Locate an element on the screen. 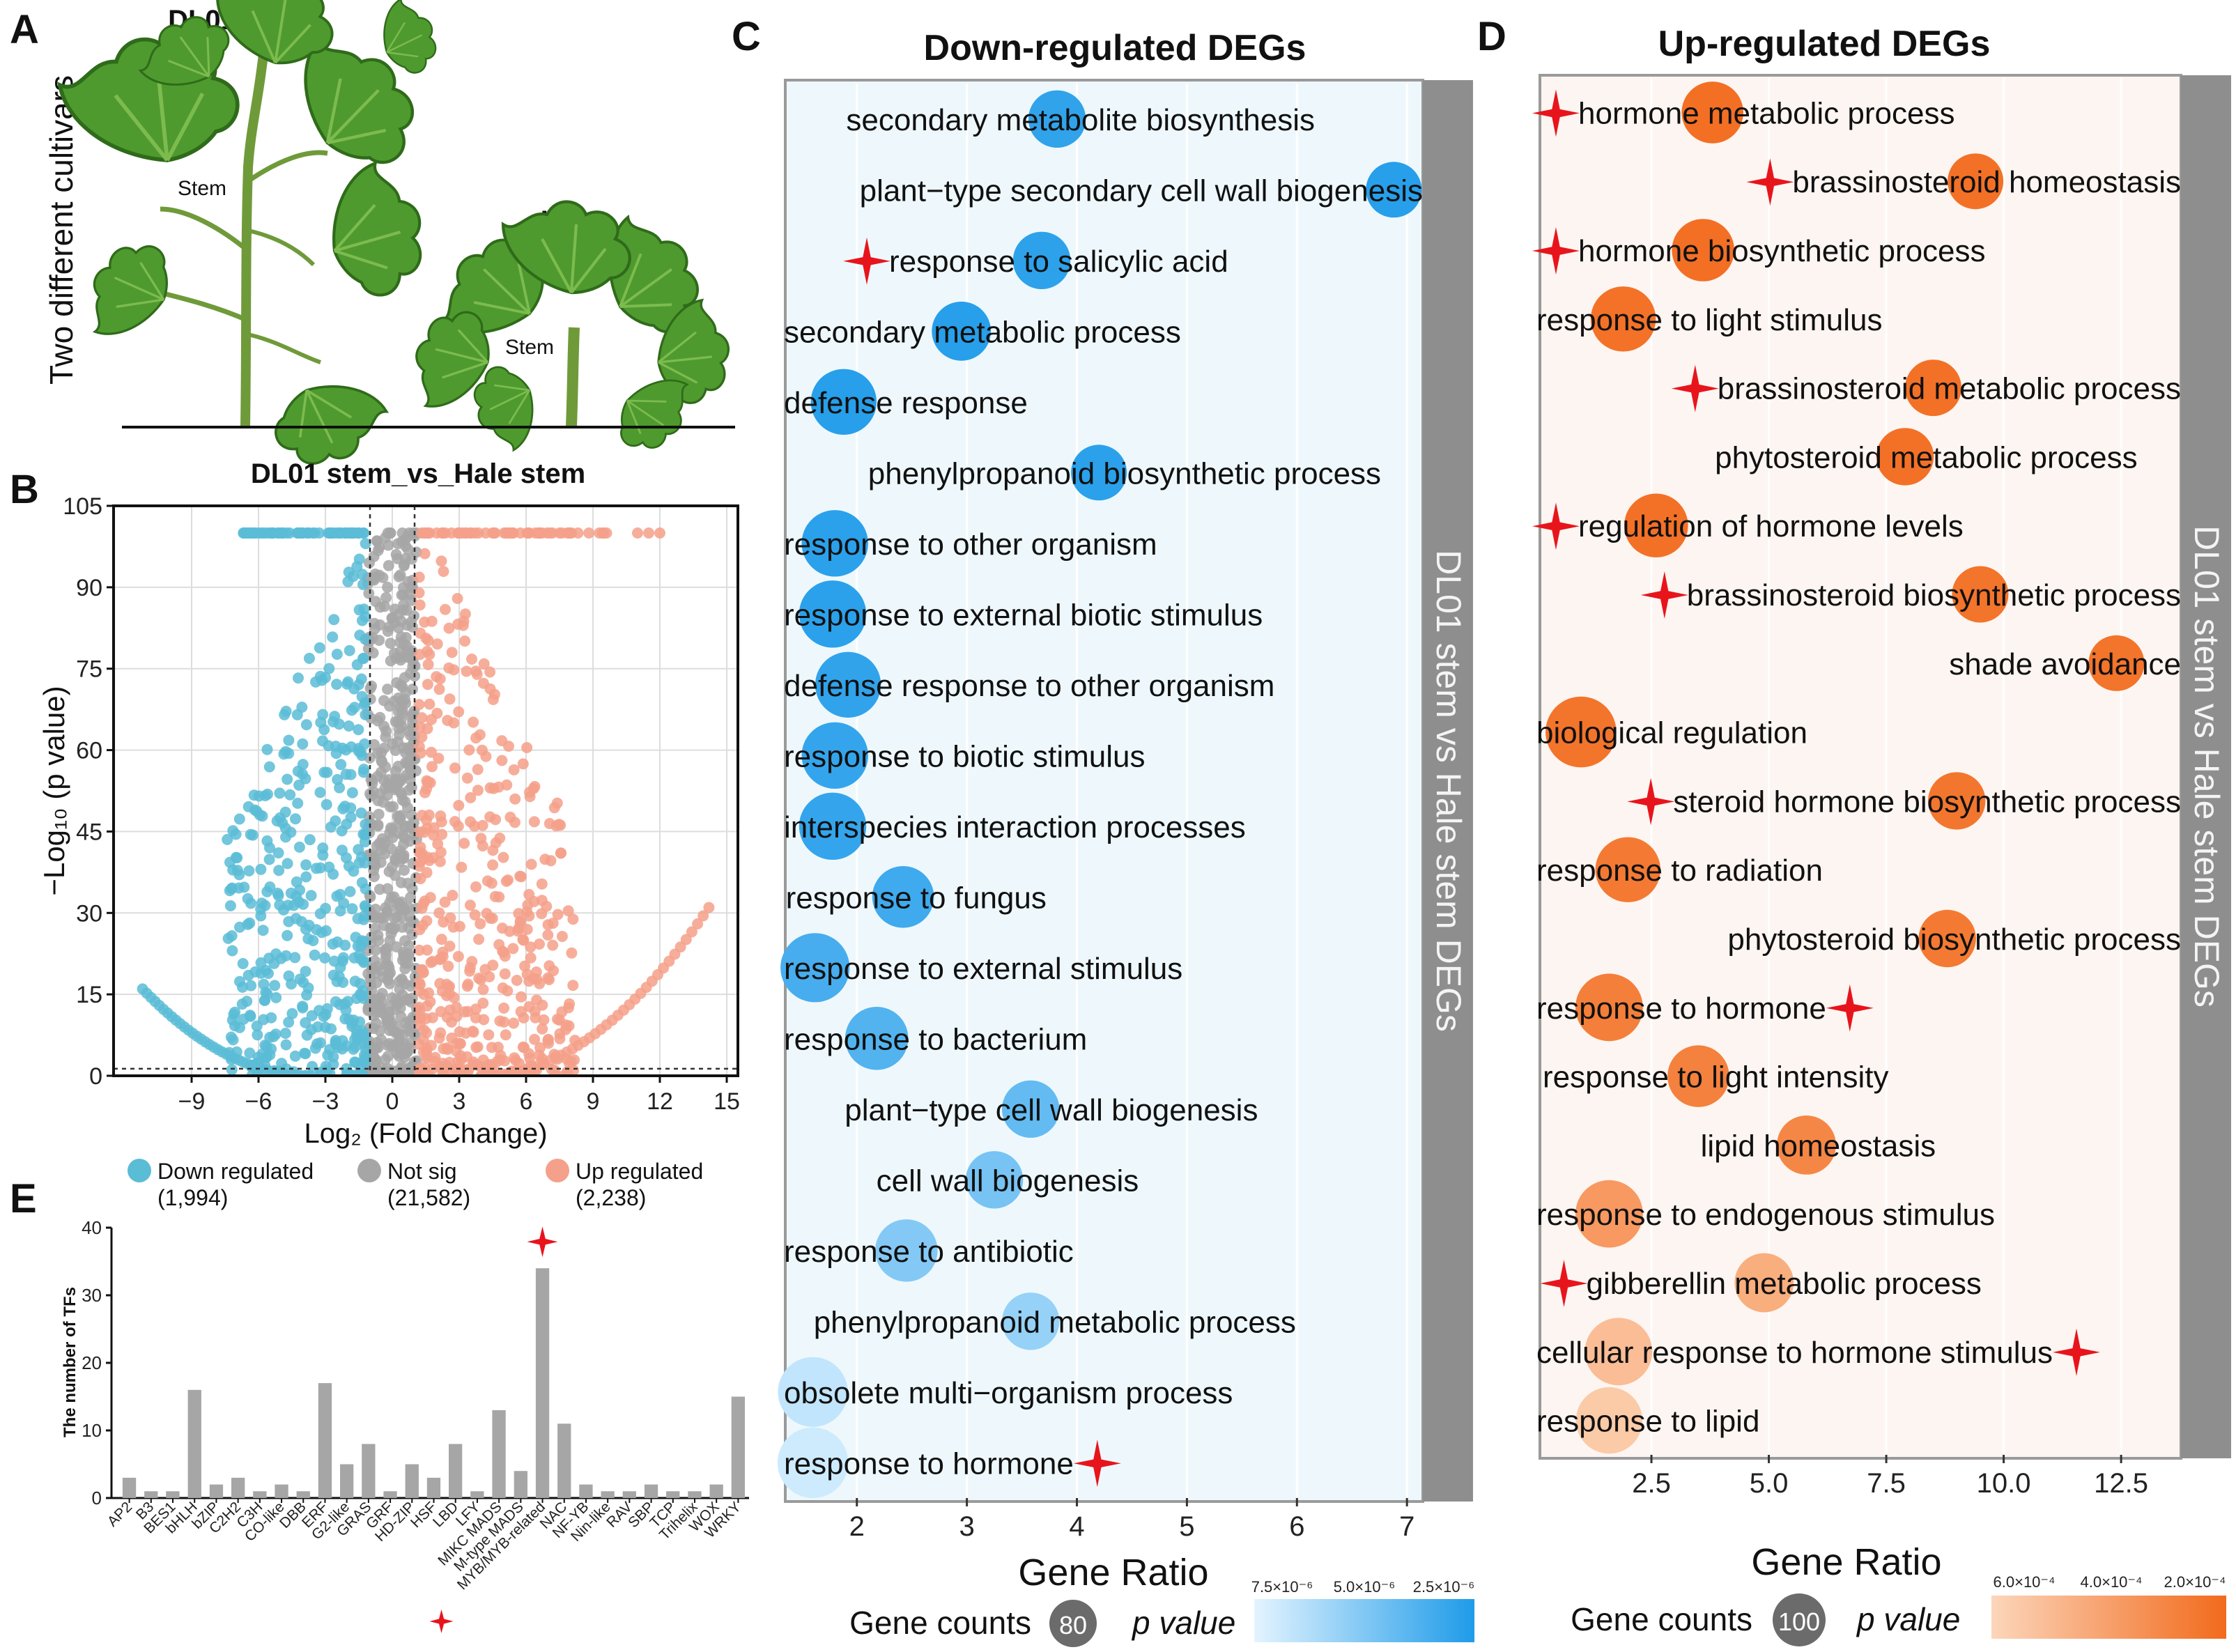 This screenshot has width=2236, height=1652. up-term-label: phytosteroid biosynthetic process is located at coordinates (1954, 940).